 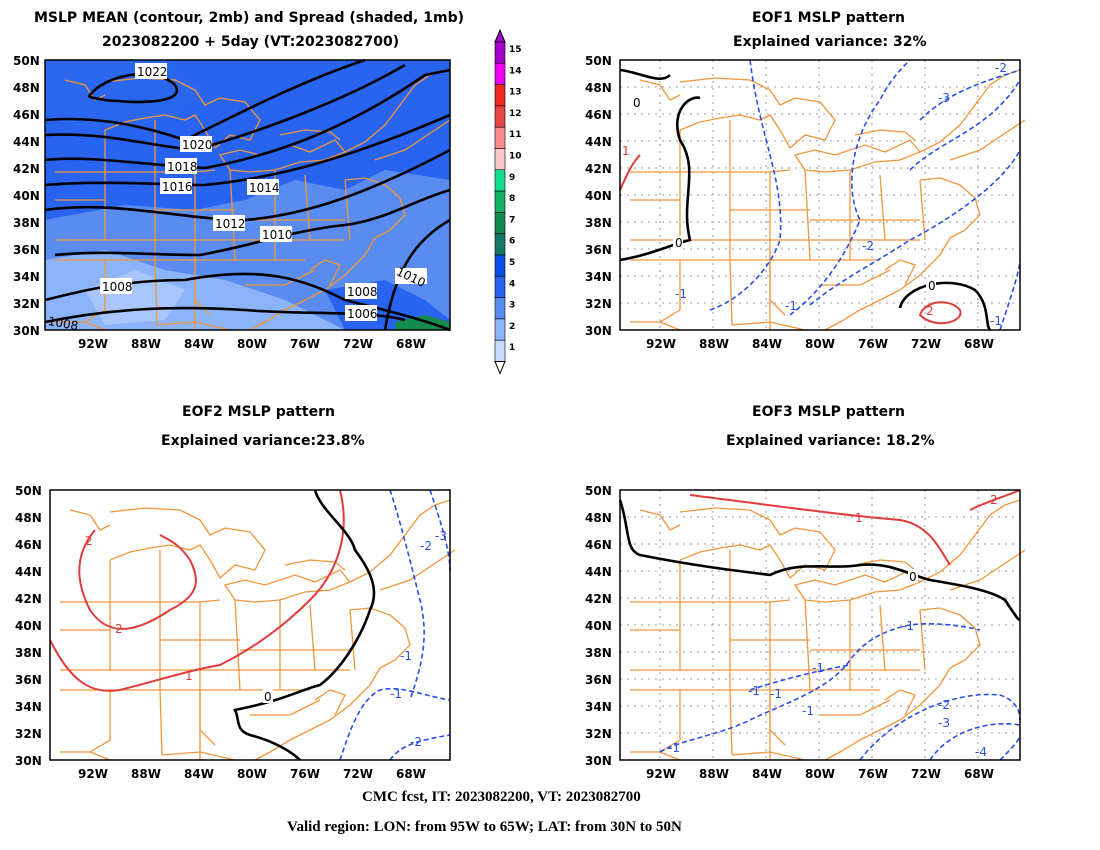 I want to click on colorbar-label: 6, so click(x=512, y=242).